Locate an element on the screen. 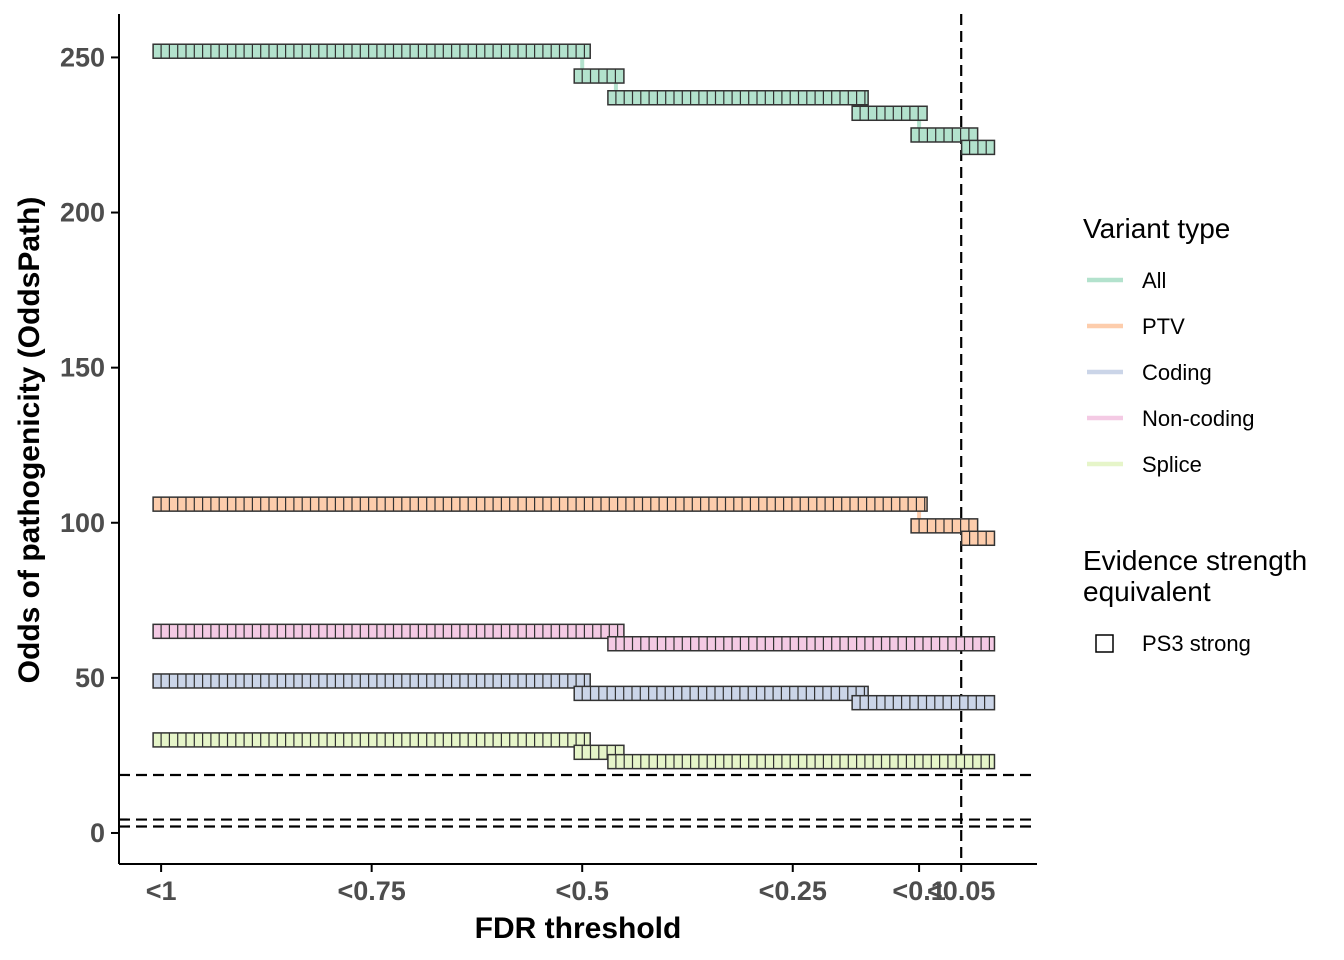  legend-title-variant-type: Variant type is located at coordinates (1156, 228).